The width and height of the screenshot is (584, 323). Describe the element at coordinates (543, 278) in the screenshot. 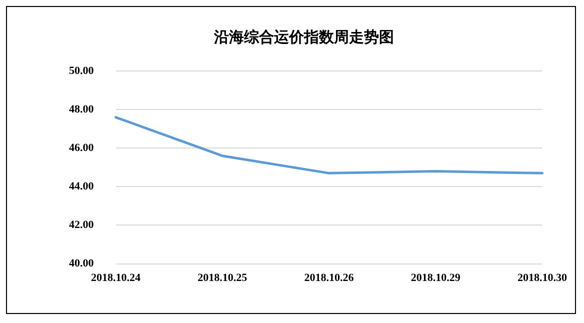

I see `x-tick-label: 2018.10.30` at that location.